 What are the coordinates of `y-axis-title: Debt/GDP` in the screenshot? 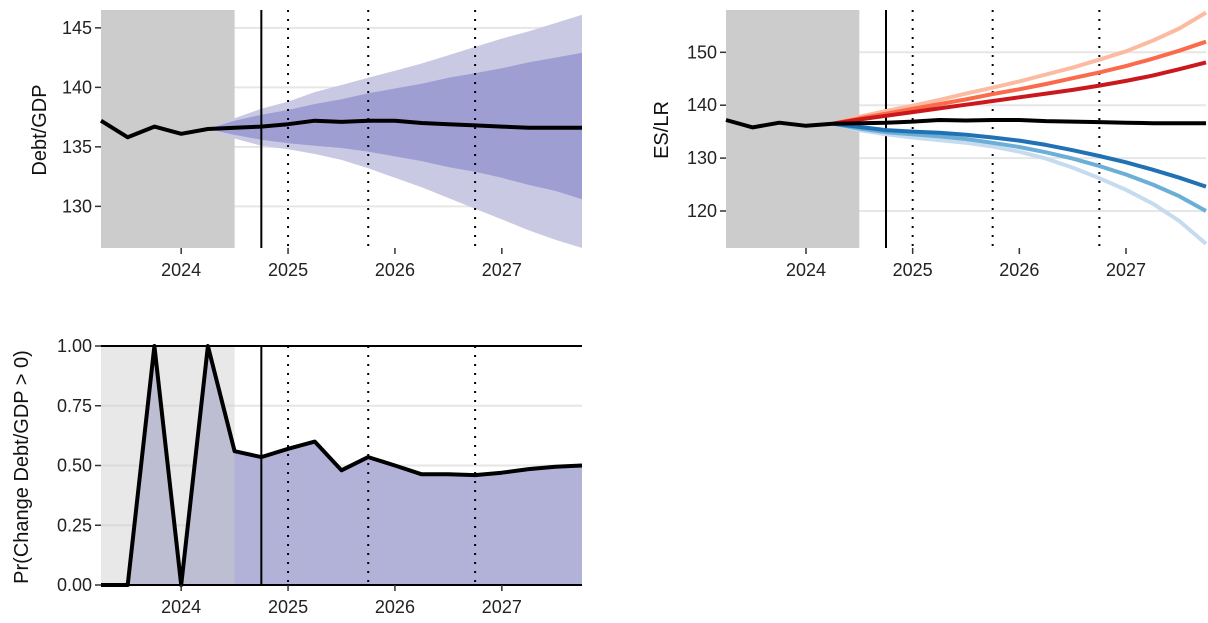 It's located at (40, 129).